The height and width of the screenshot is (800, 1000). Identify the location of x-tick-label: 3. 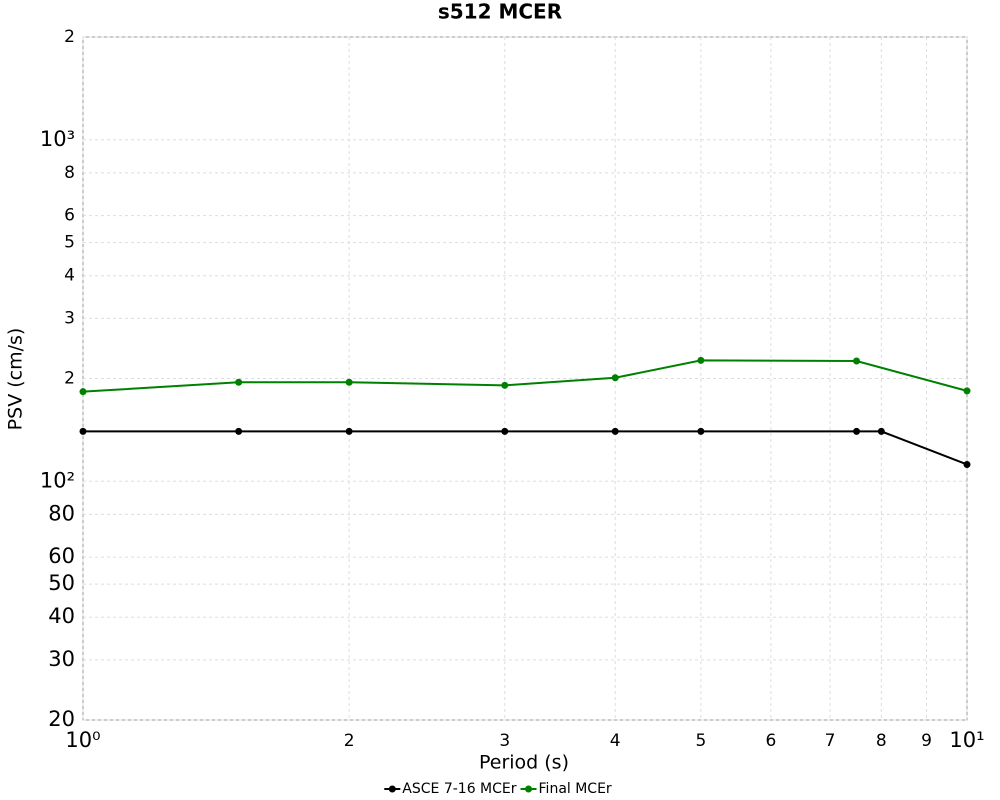
(504, 741).